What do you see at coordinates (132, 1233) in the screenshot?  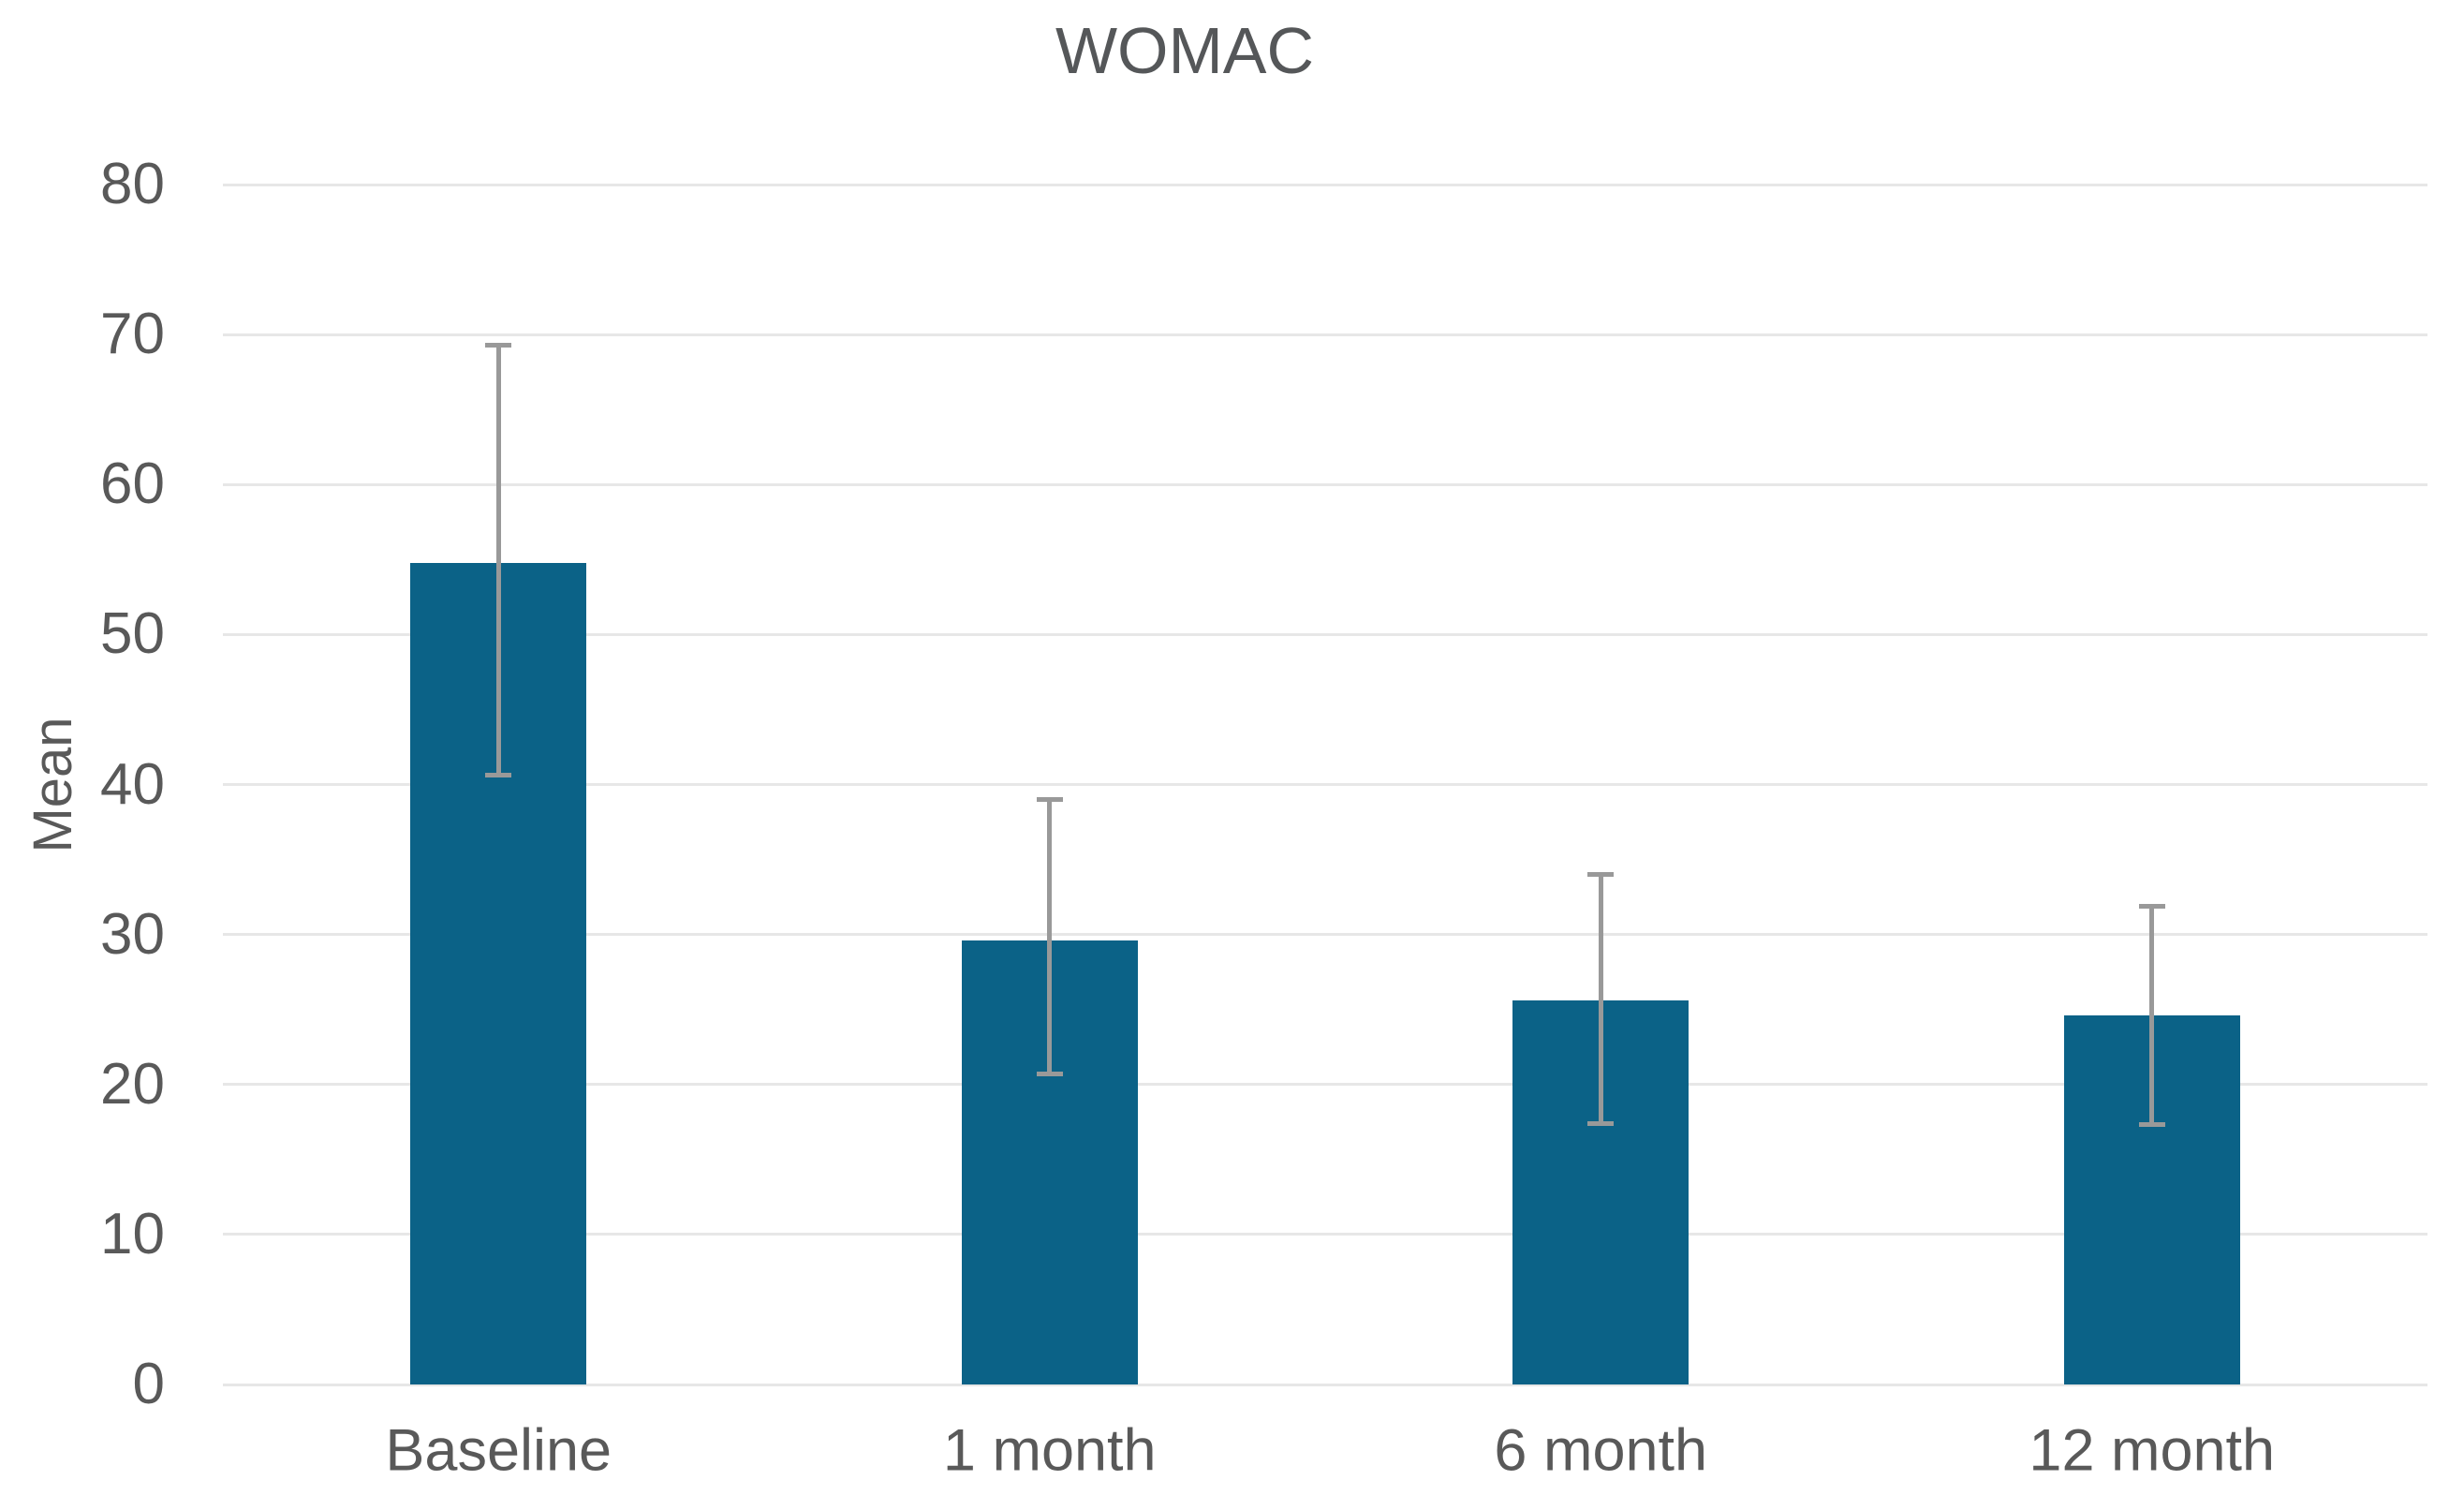 I see `y-tick-label: 10` at bounding box center [132, 1233].